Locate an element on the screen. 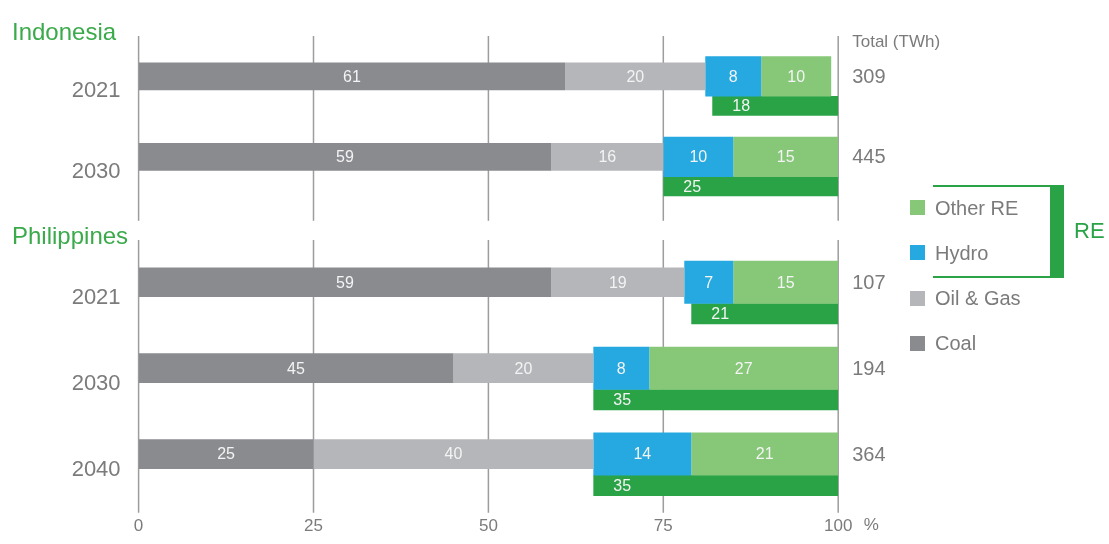 This screenshot has height=544, width=1109. text: 445 is located at coordinates (869, 156).